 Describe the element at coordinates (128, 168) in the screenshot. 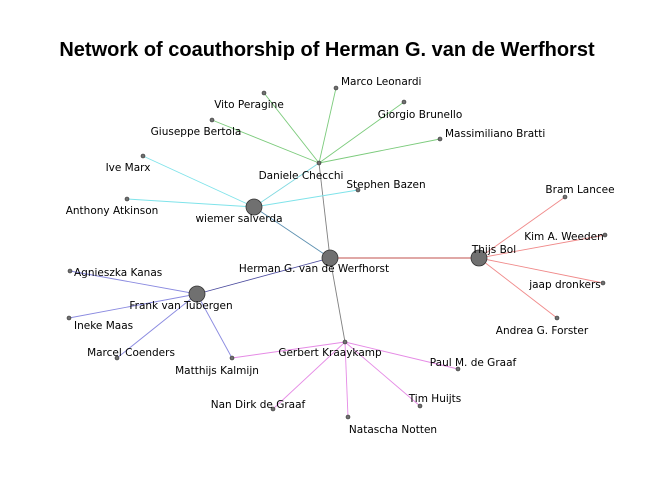

I see `node-label-marx: Ive Marx` at that location.